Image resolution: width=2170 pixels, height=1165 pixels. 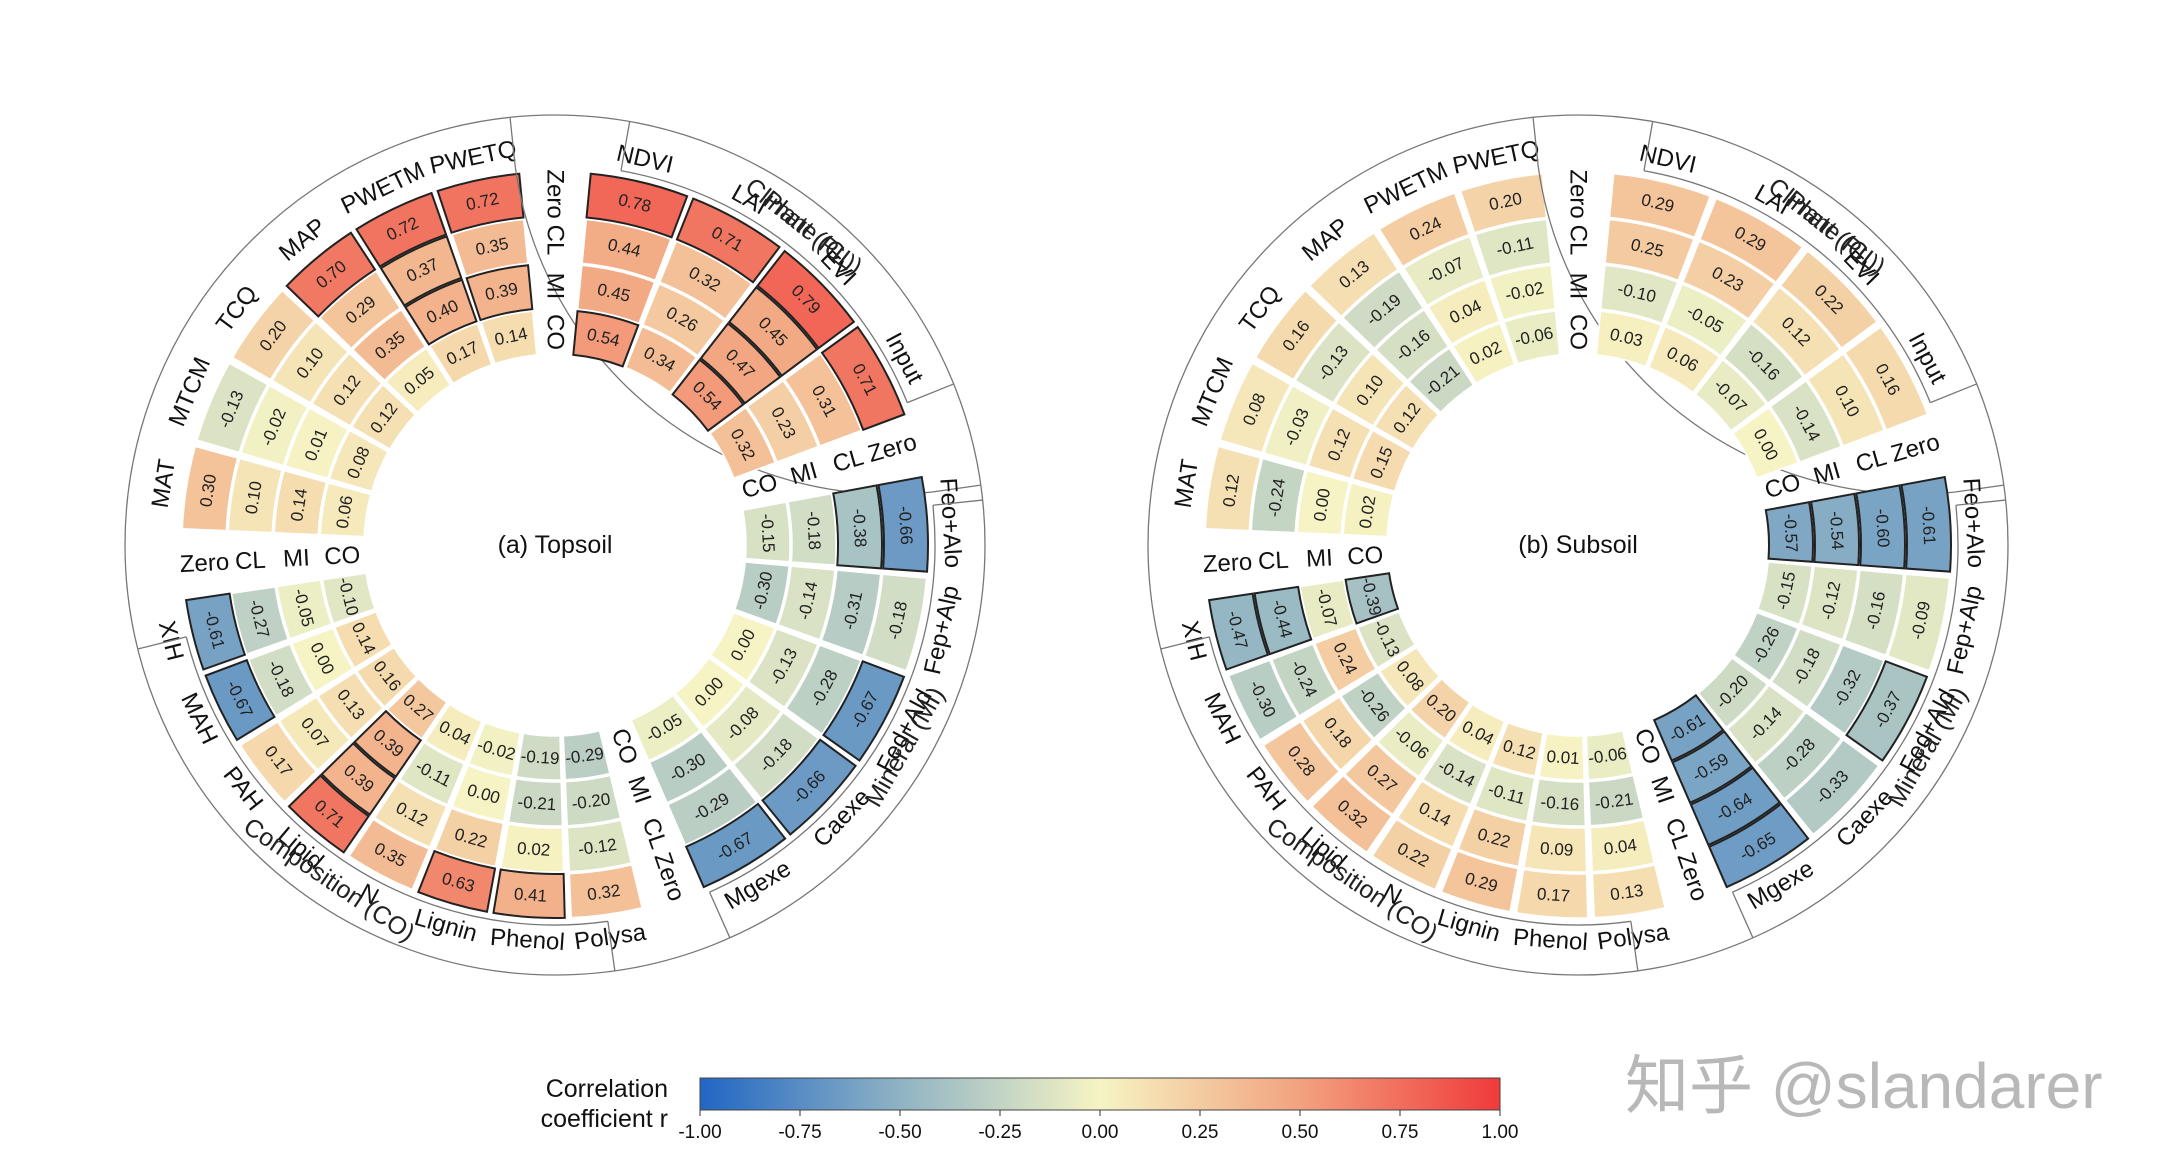 I want to click on subsoil-cell-pwetm-mi, so click(x=1464, y=312).